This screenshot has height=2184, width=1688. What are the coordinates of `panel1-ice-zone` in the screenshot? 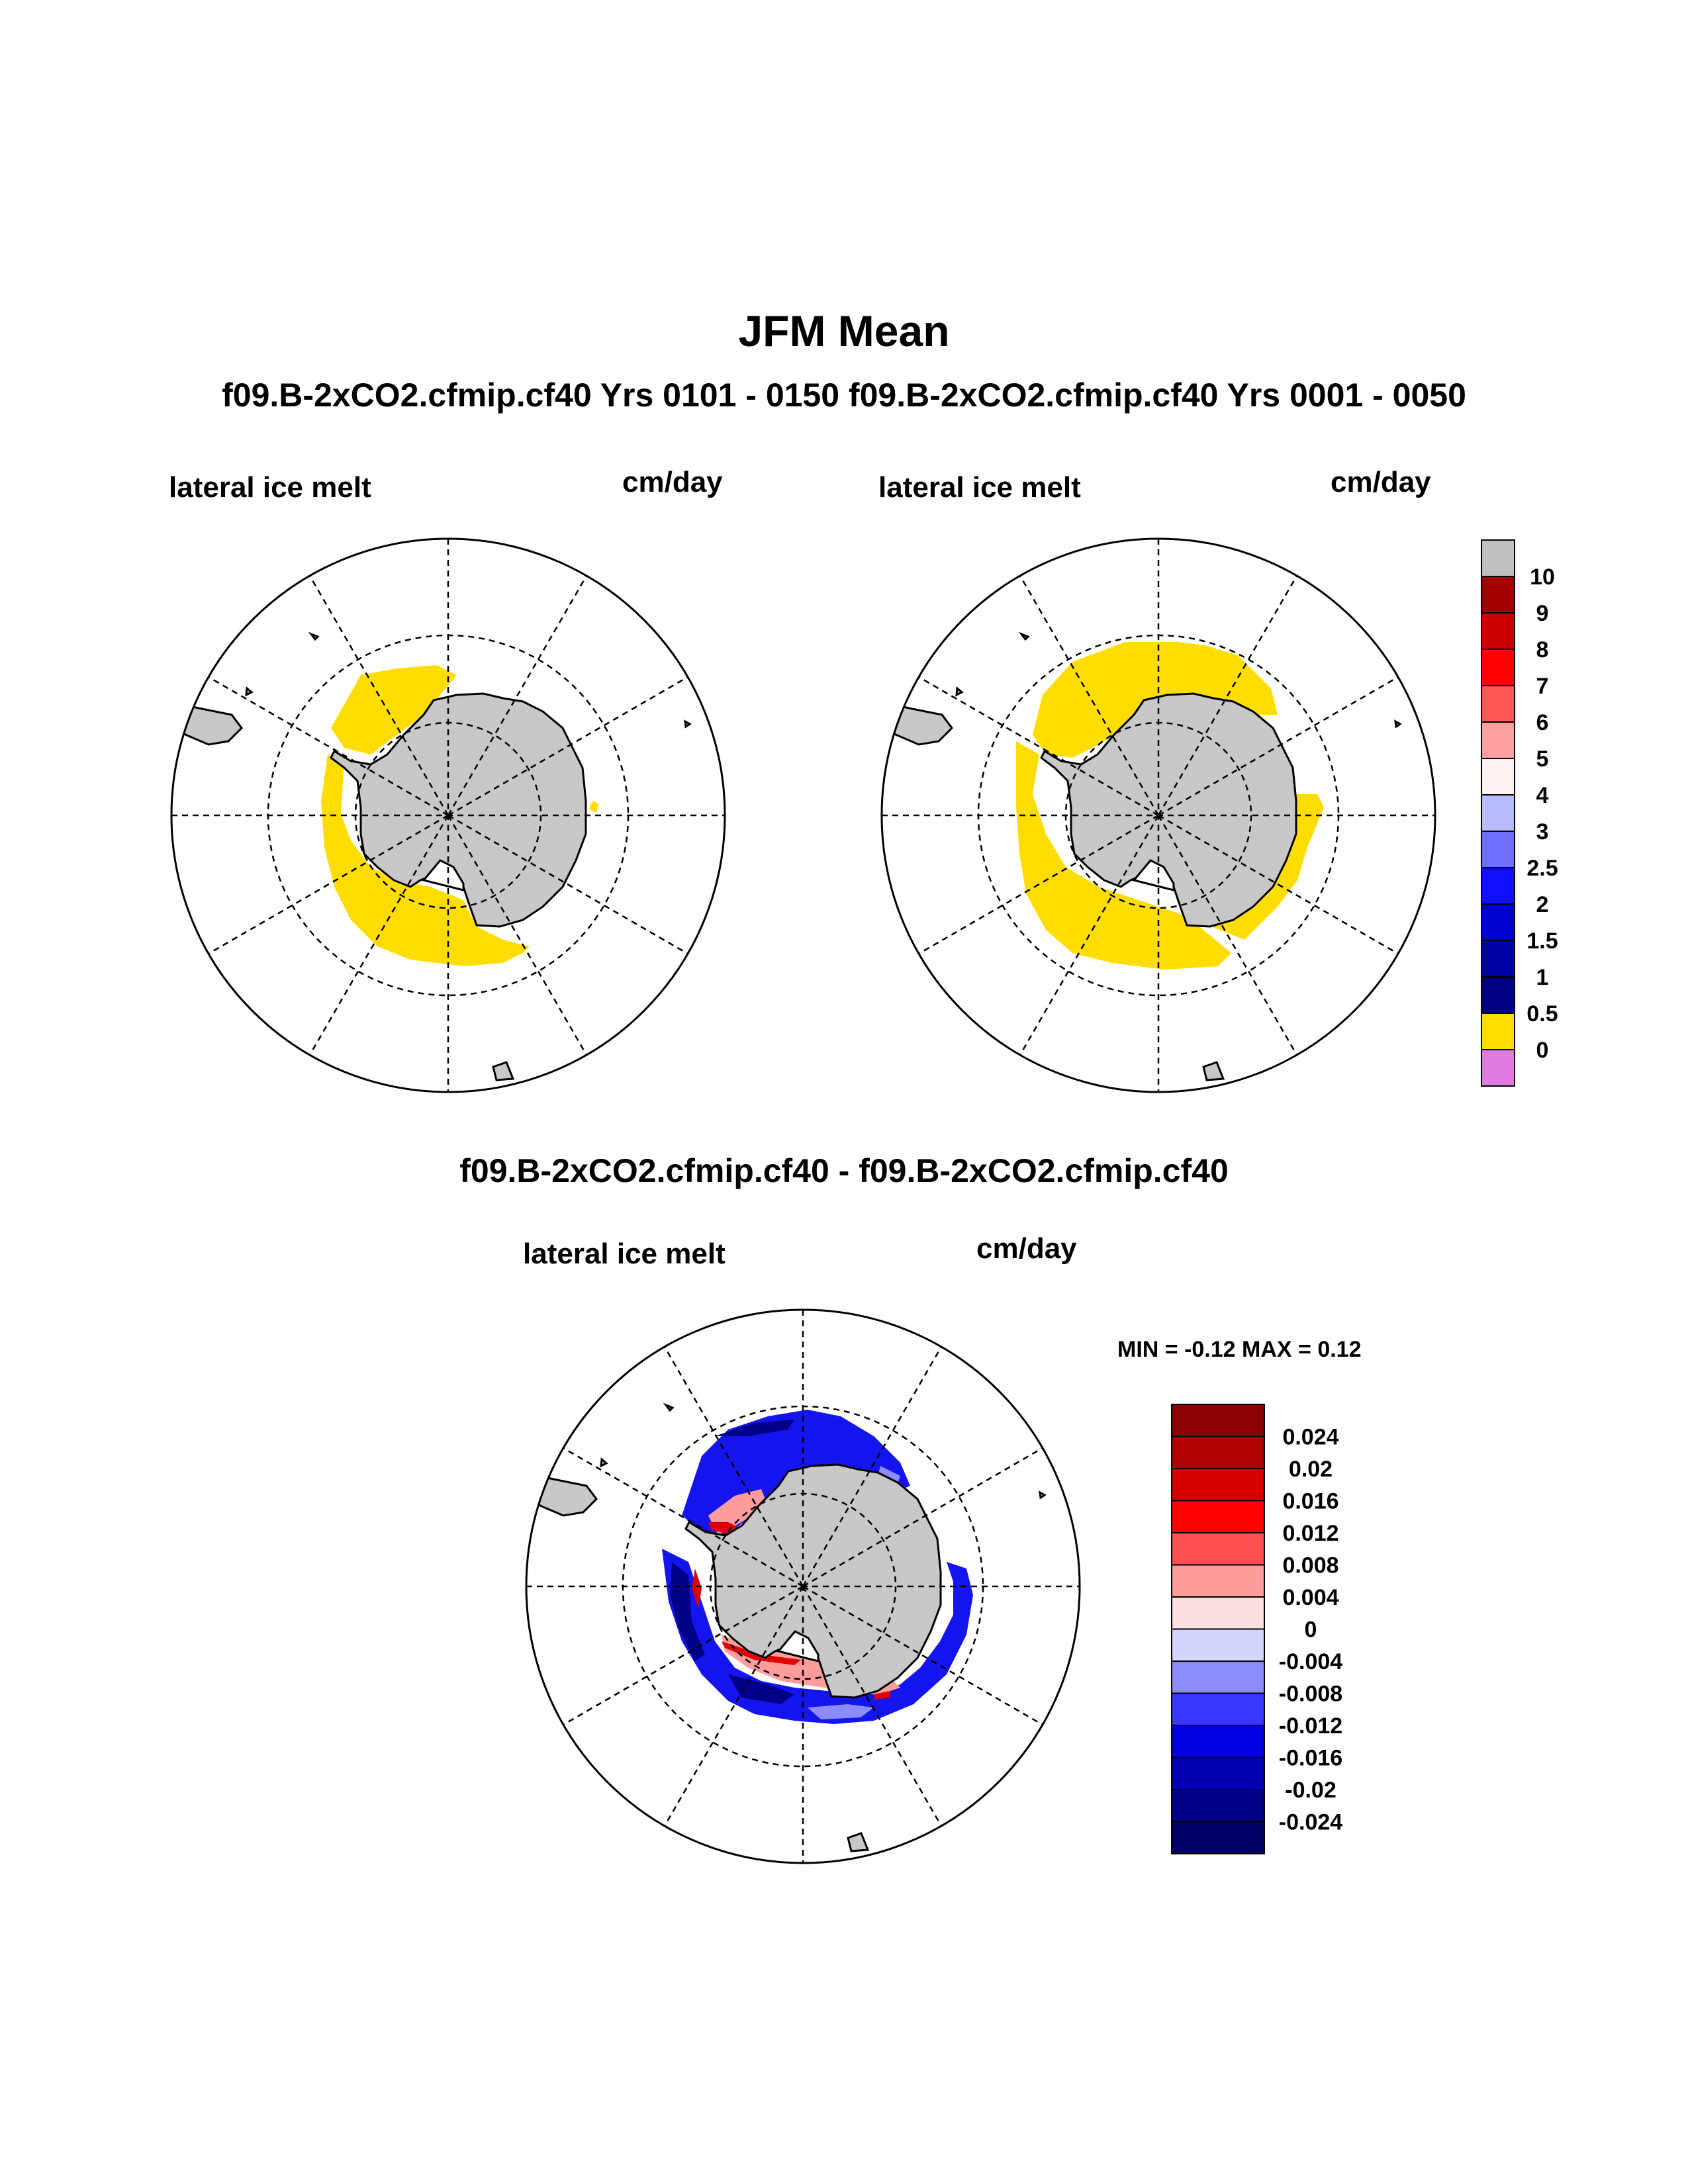 It's located at (460, 815).